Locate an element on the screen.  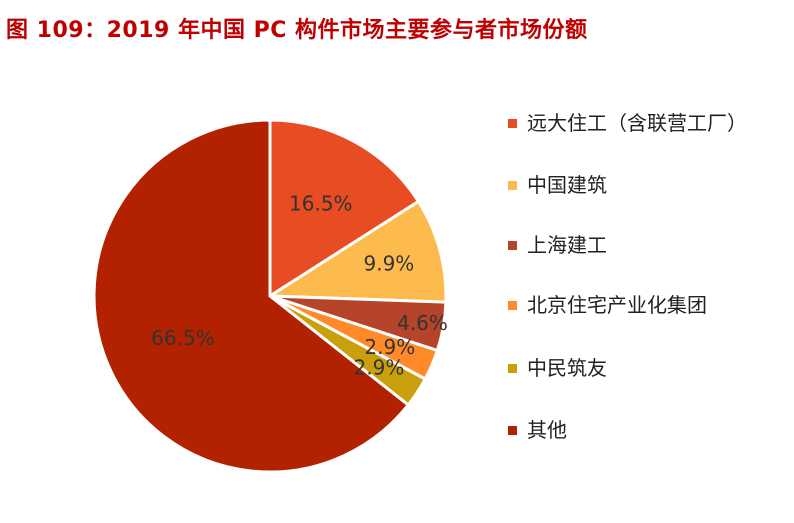
slice-data-label: 9.9% is located at coordinates (388, 264).